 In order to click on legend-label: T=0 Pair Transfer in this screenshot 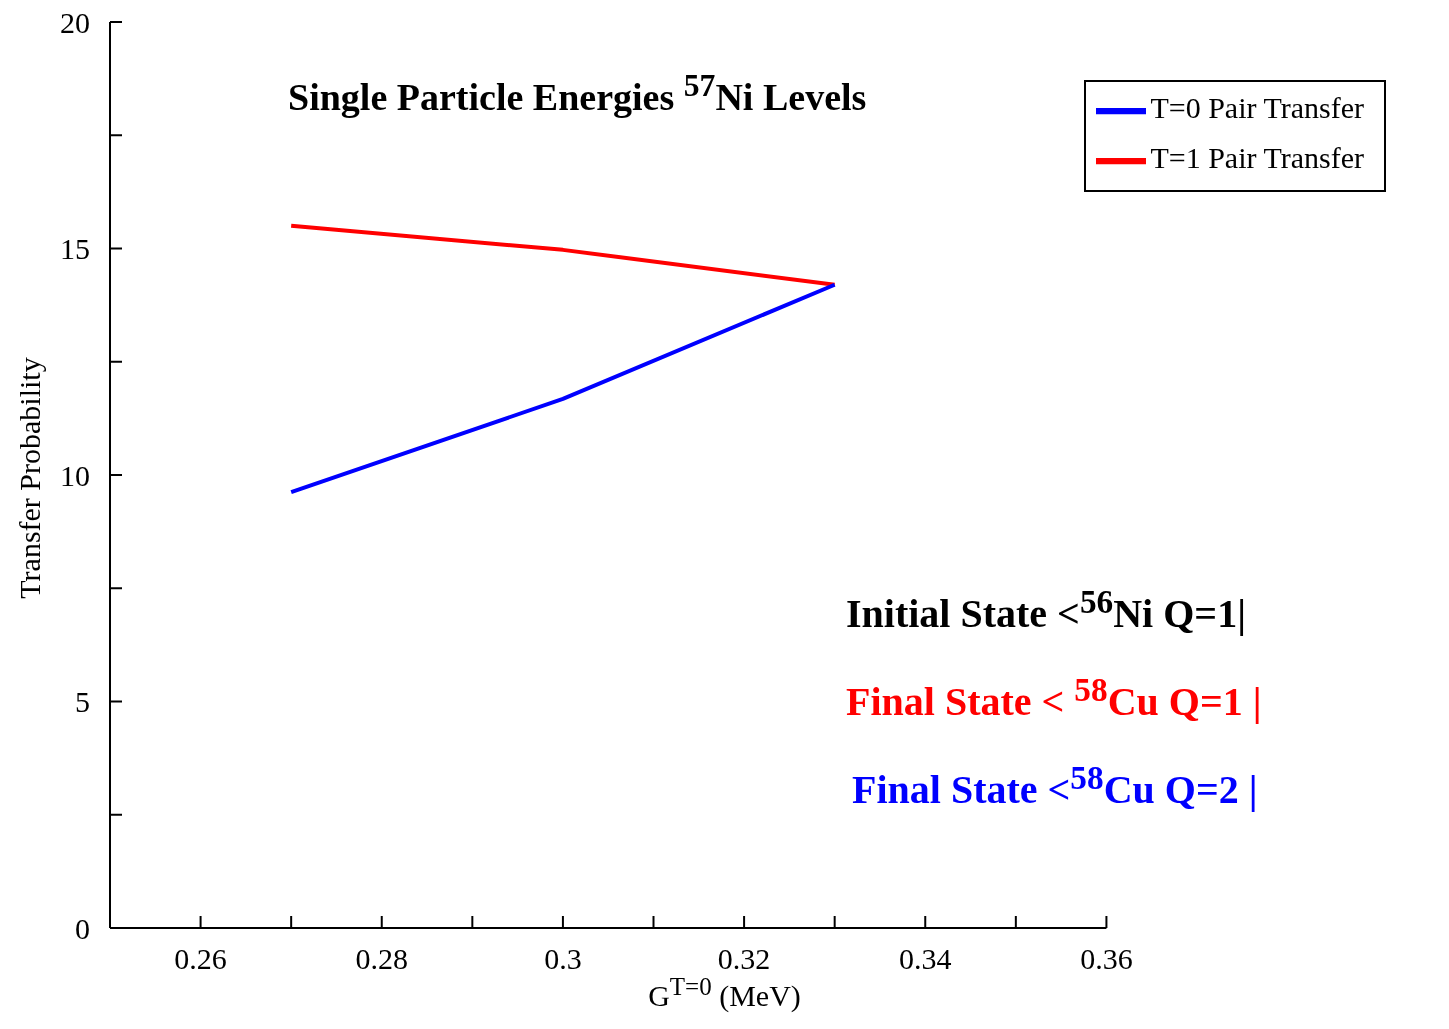, I will do `click(1257, 107)`.